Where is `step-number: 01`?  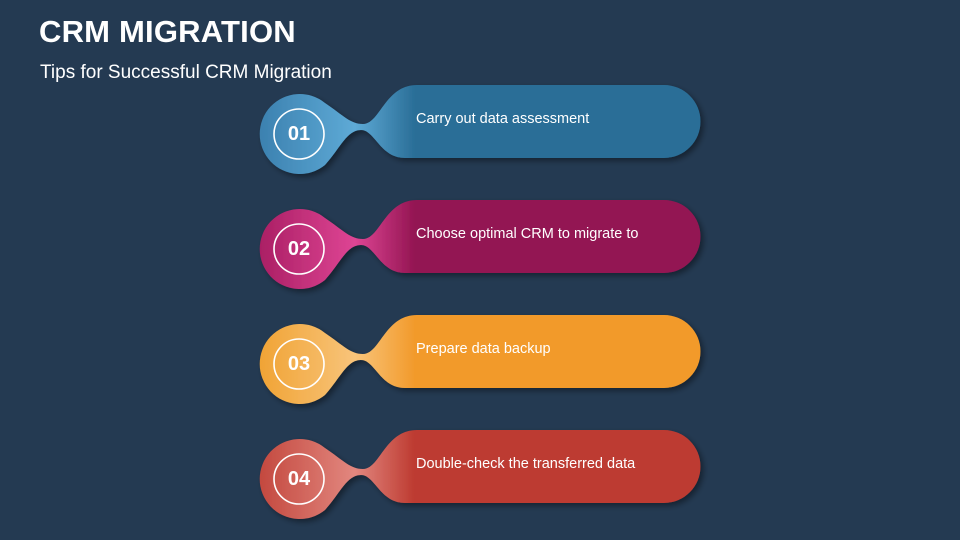
step-number: 01 is located at coordinates (299, 134).